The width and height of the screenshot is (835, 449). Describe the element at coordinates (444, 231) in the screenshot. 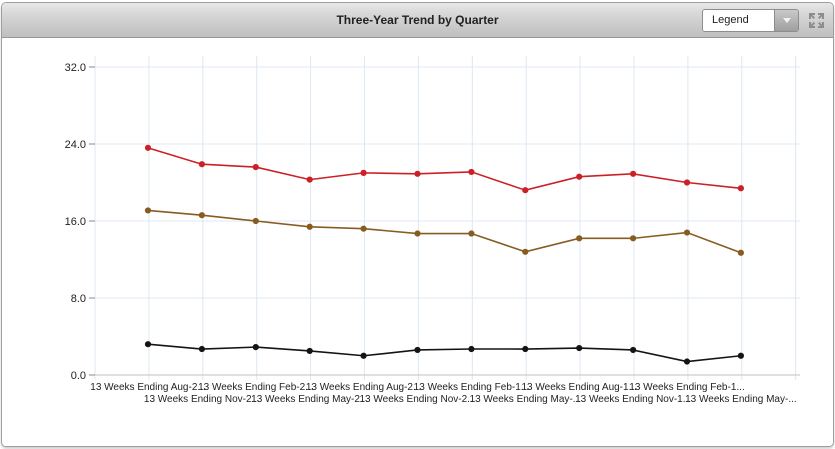

I see `series-line-brown` at that location.